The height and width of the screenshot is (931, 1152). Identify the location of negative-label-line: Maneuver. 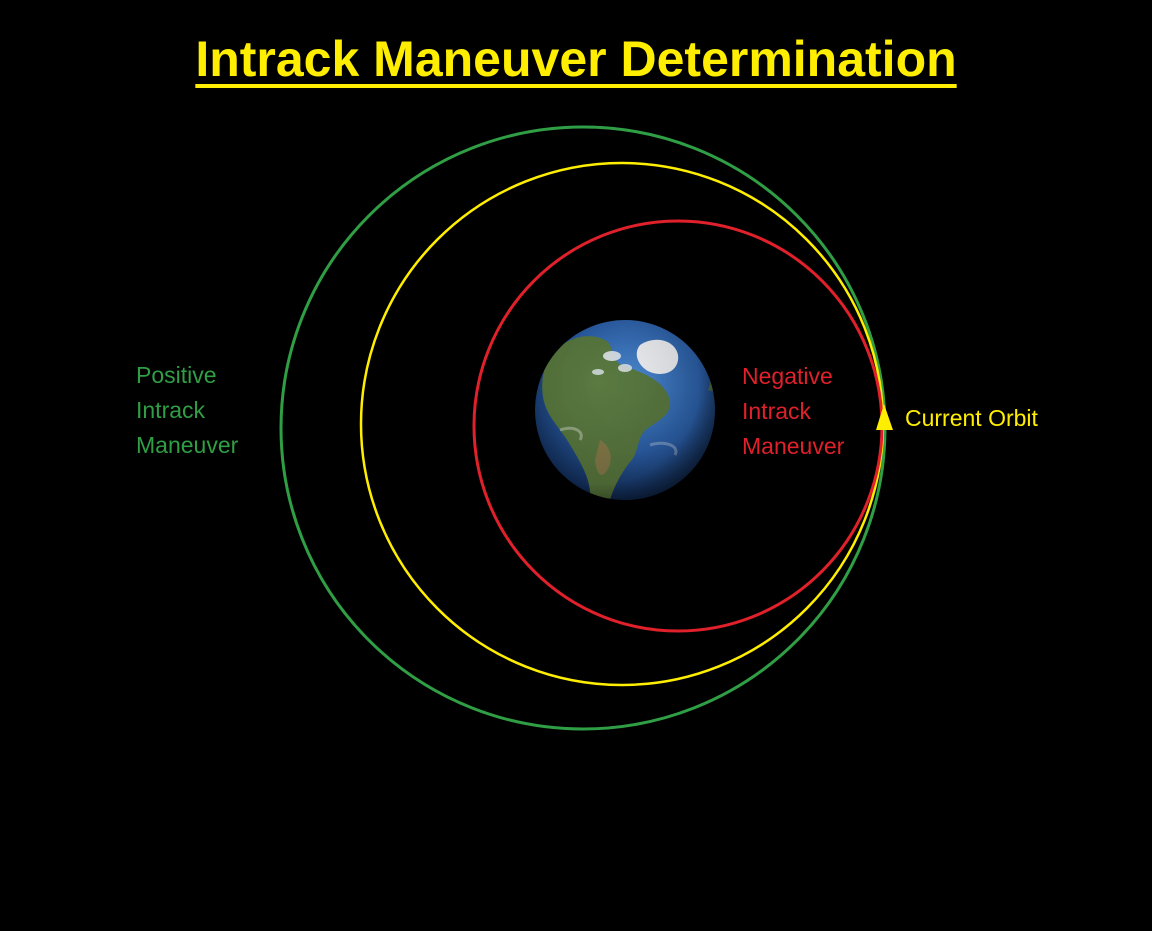
(793, 446).